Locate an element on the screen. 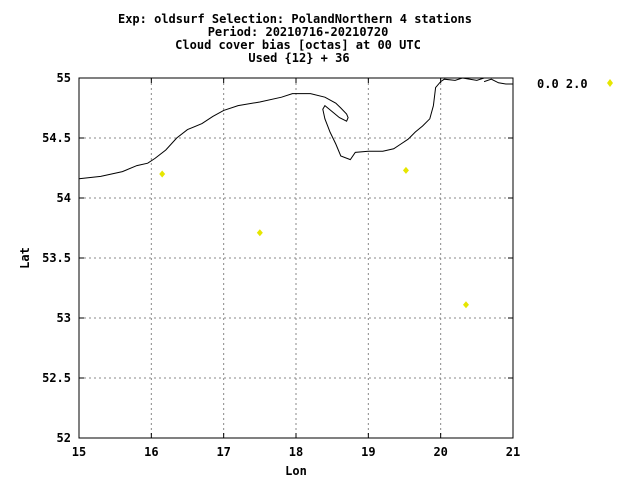 The width and height of the screenshot is (640, 480). y-tick-label: 52.5 is located at coordinates (56, 378).